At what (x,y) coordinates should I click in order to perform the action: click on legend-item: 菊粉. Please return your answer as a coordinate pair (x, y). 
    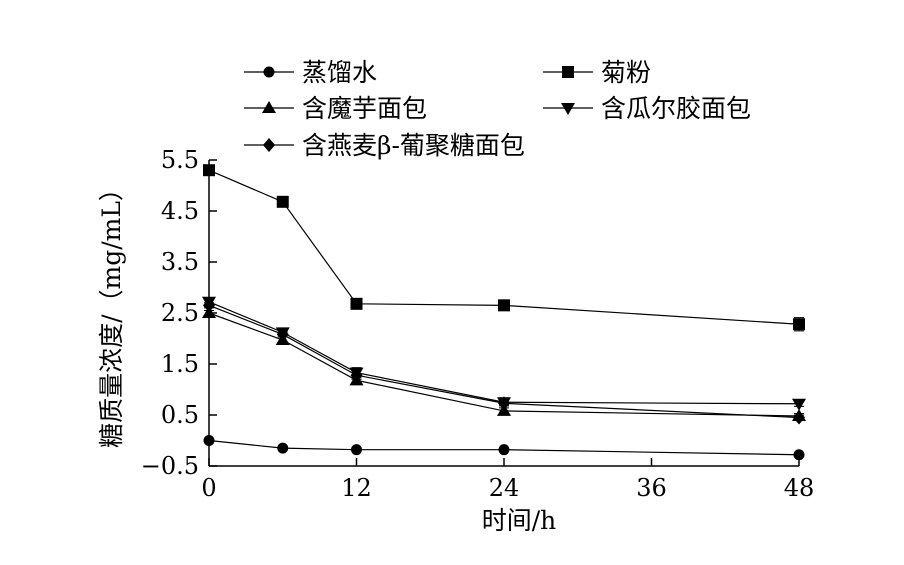
    Looking at the image, I should click on (597, 72).